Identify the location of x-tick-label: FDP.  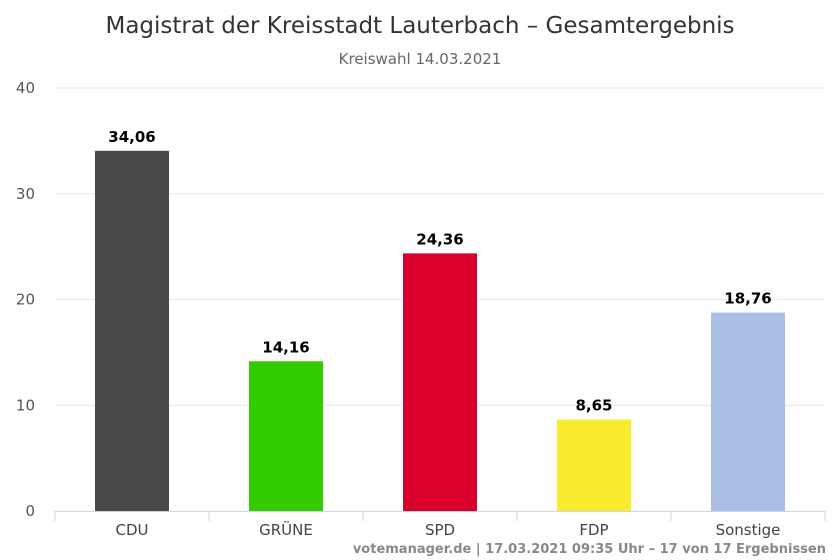
(593, 530).